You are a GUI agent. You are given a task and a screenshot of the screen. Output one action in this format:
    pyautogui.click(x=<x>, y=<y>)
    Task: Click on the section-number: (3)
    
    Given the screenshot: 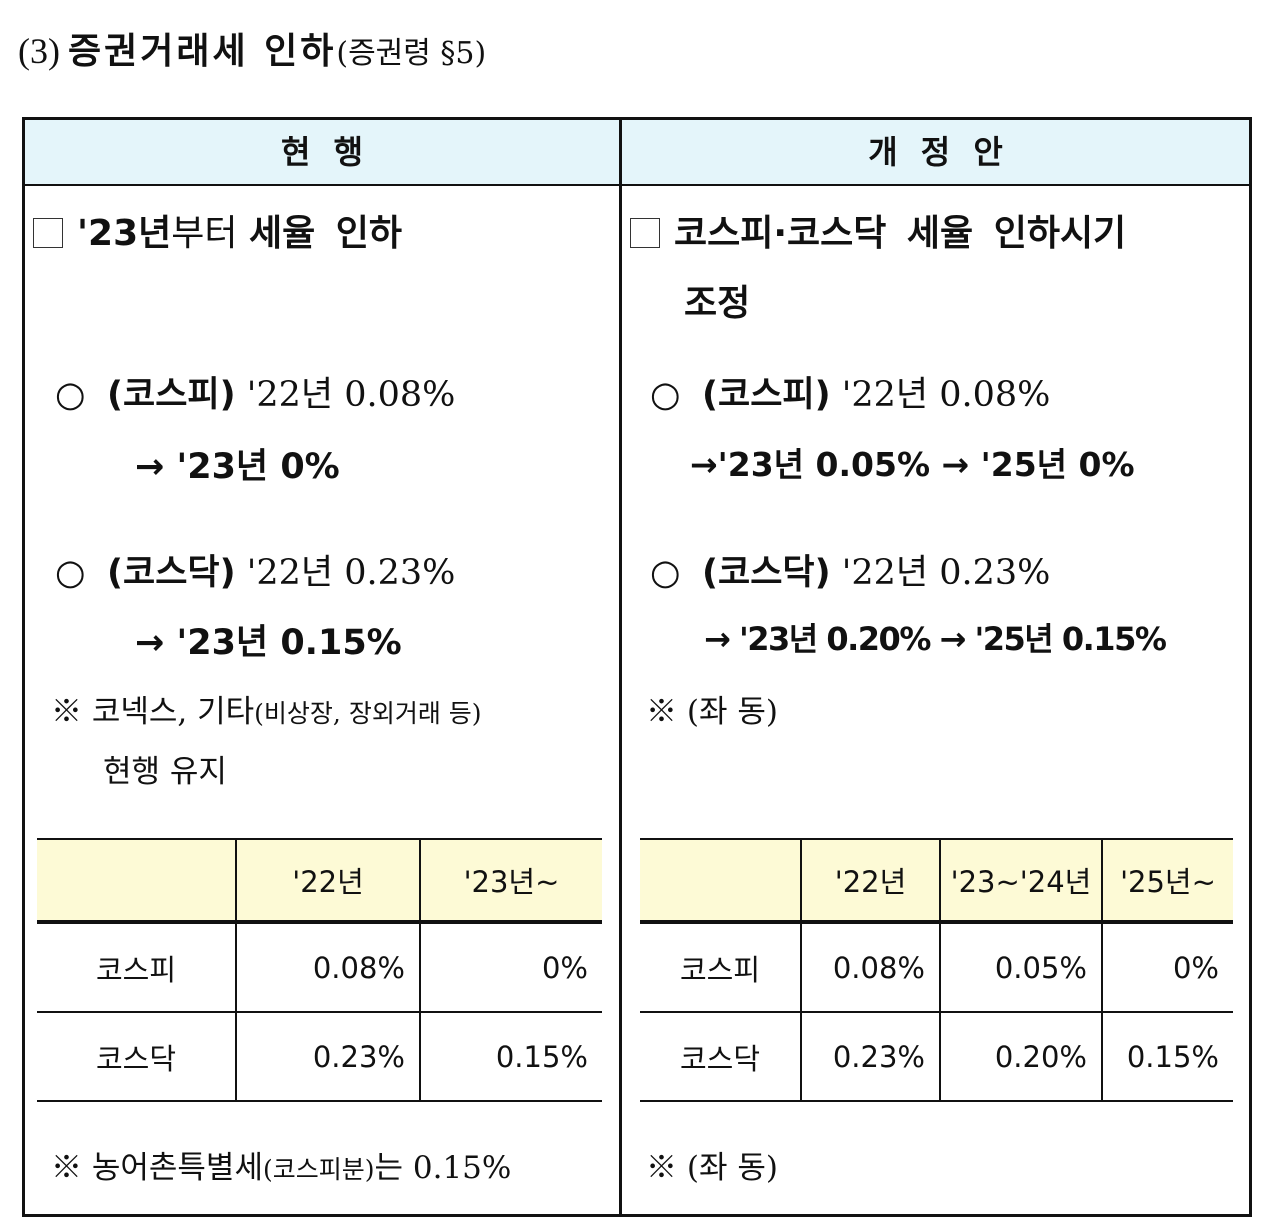 What is the action you would take?
    pyautogui.click(x=39, y=51)
    